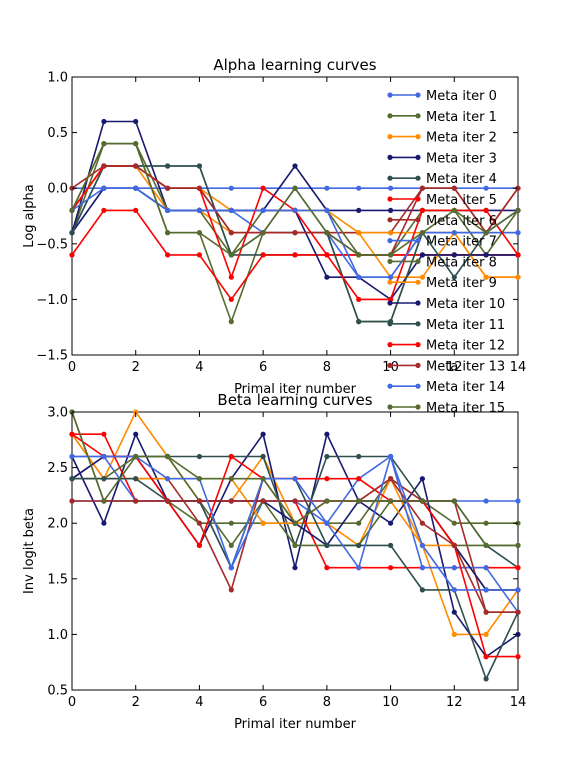  Describe the element at coordinates (52, 244) in the screenshot. I see `alpha-y-tick-label: −0.5` at that location.